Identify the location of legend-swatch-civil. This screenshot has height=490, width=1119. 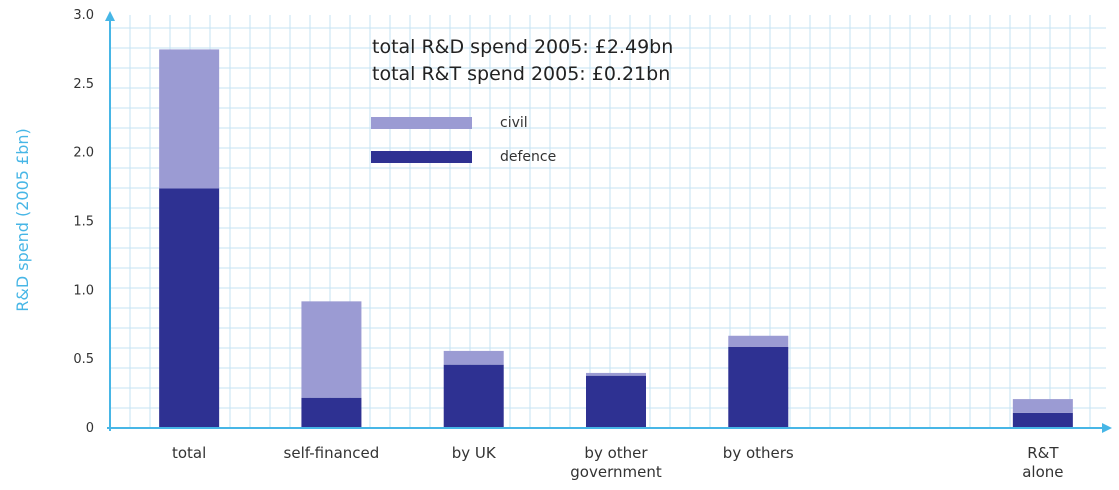
(421, 123).